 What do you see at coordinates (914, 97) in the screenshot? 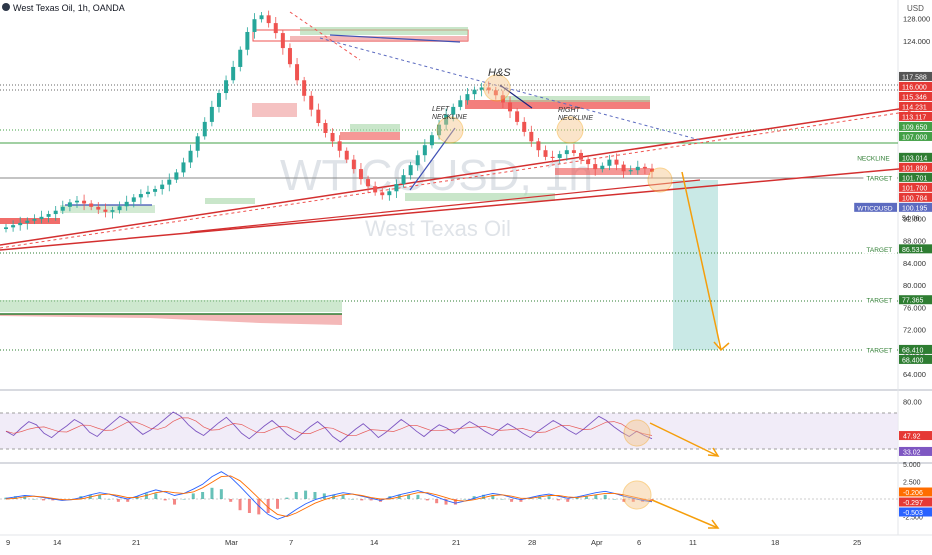
I see `price-badge-value: 115.346` at bounding box center [914, 97].